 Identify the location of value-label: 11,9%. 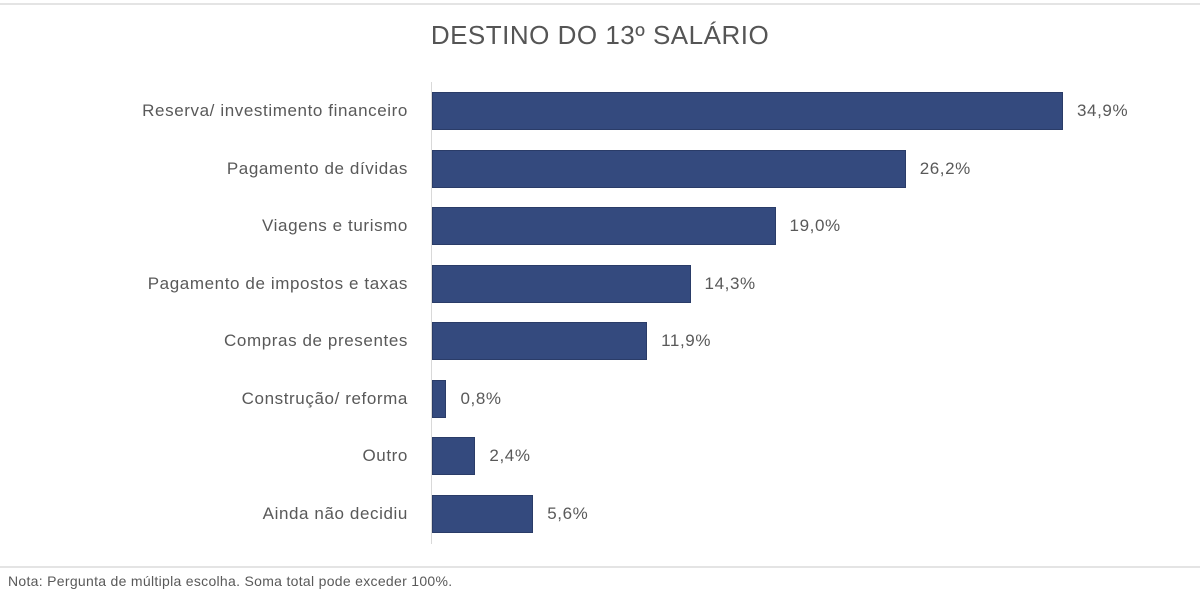
(686, 340).